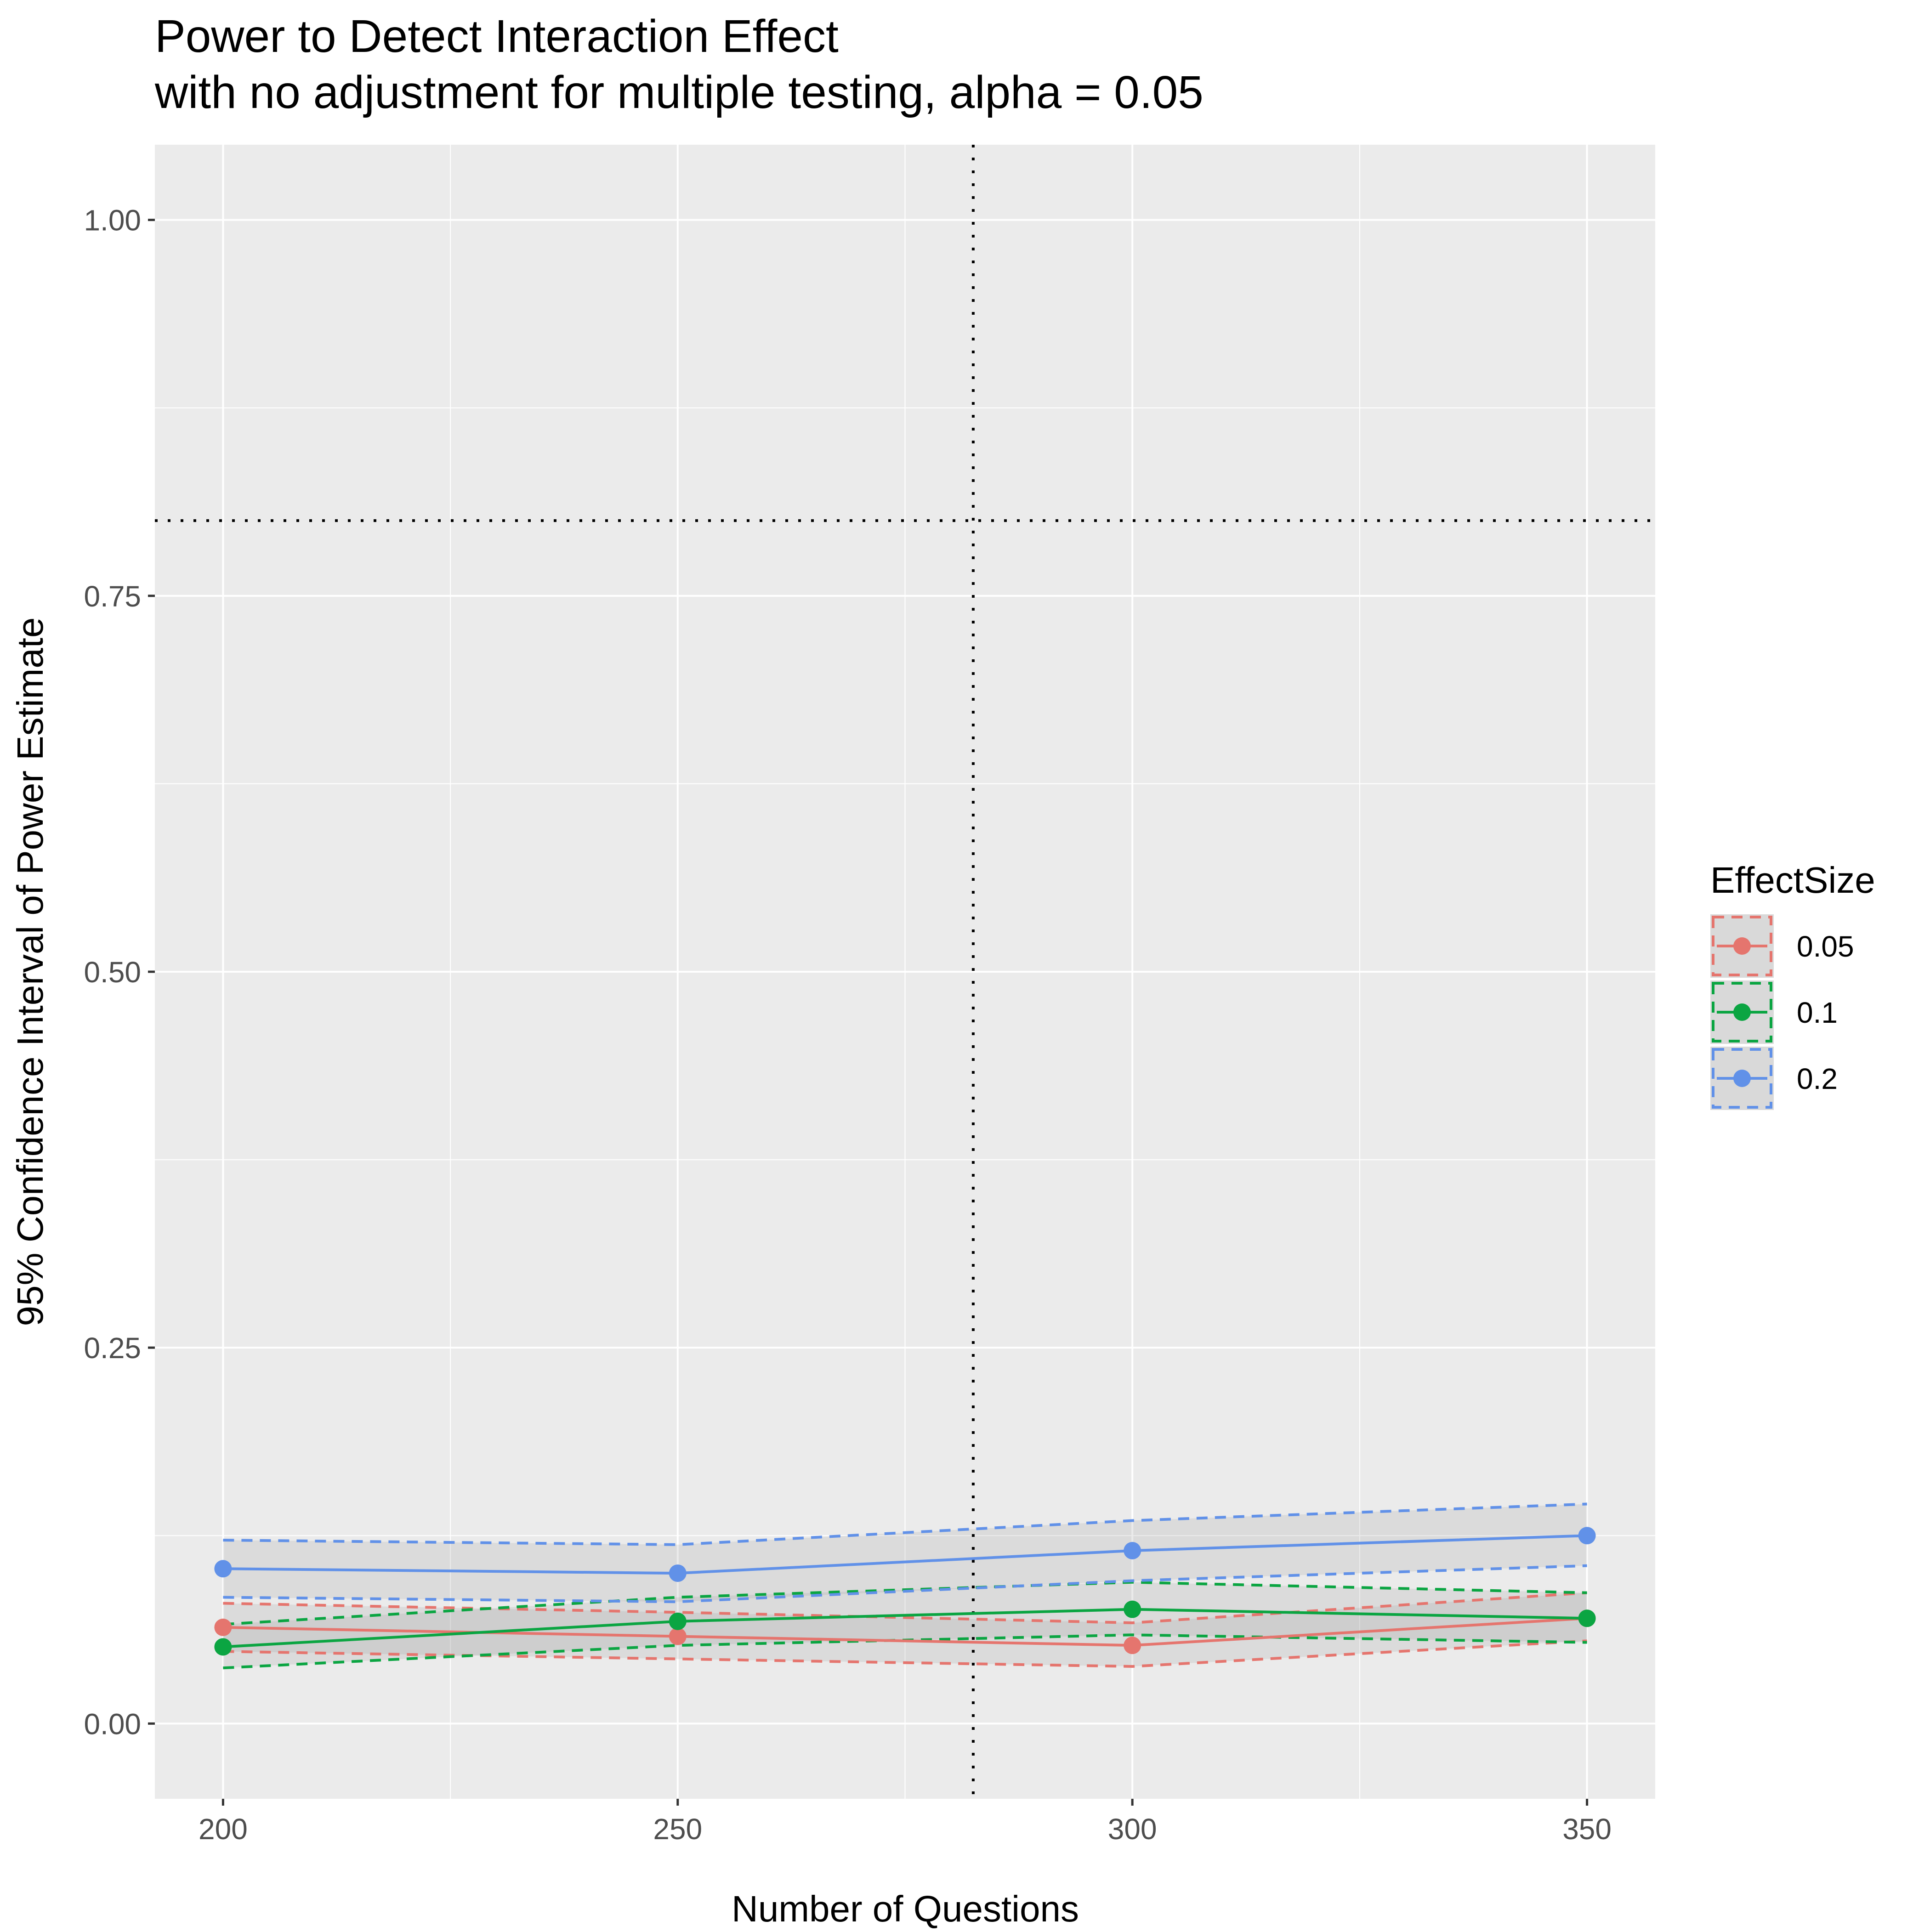 Image resolution: width=1930 pixels, height=1932 pixels. Describe the element at coordinates (1792, 985) in the screenshot. I see `legend: EffectSize 0.05 0.1 0.2` at that location.